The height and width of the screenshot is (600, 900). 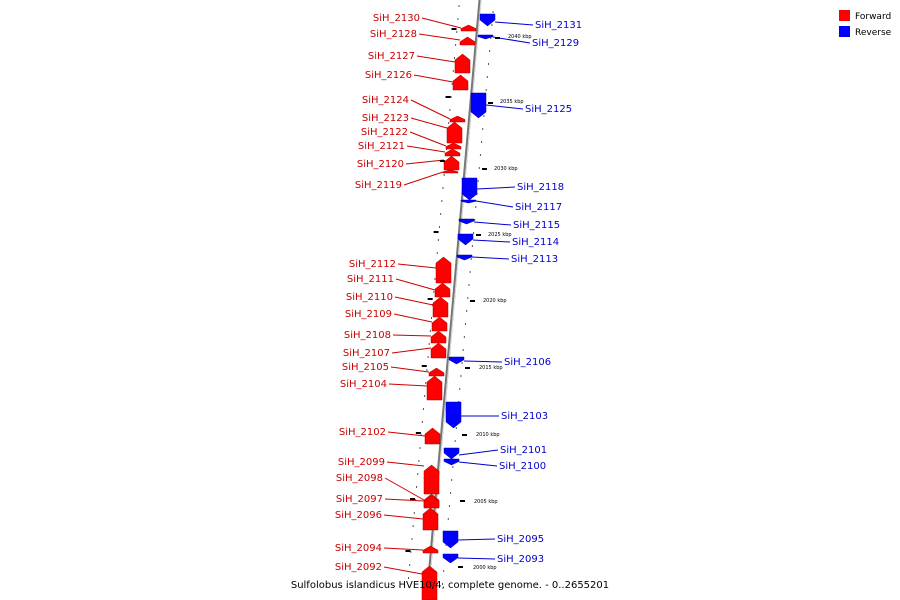 What do you see at coordinates (359, 499) in the screenshot?
I see `forward-gene-label: SiH_2097` at bounding box center [359, 499].